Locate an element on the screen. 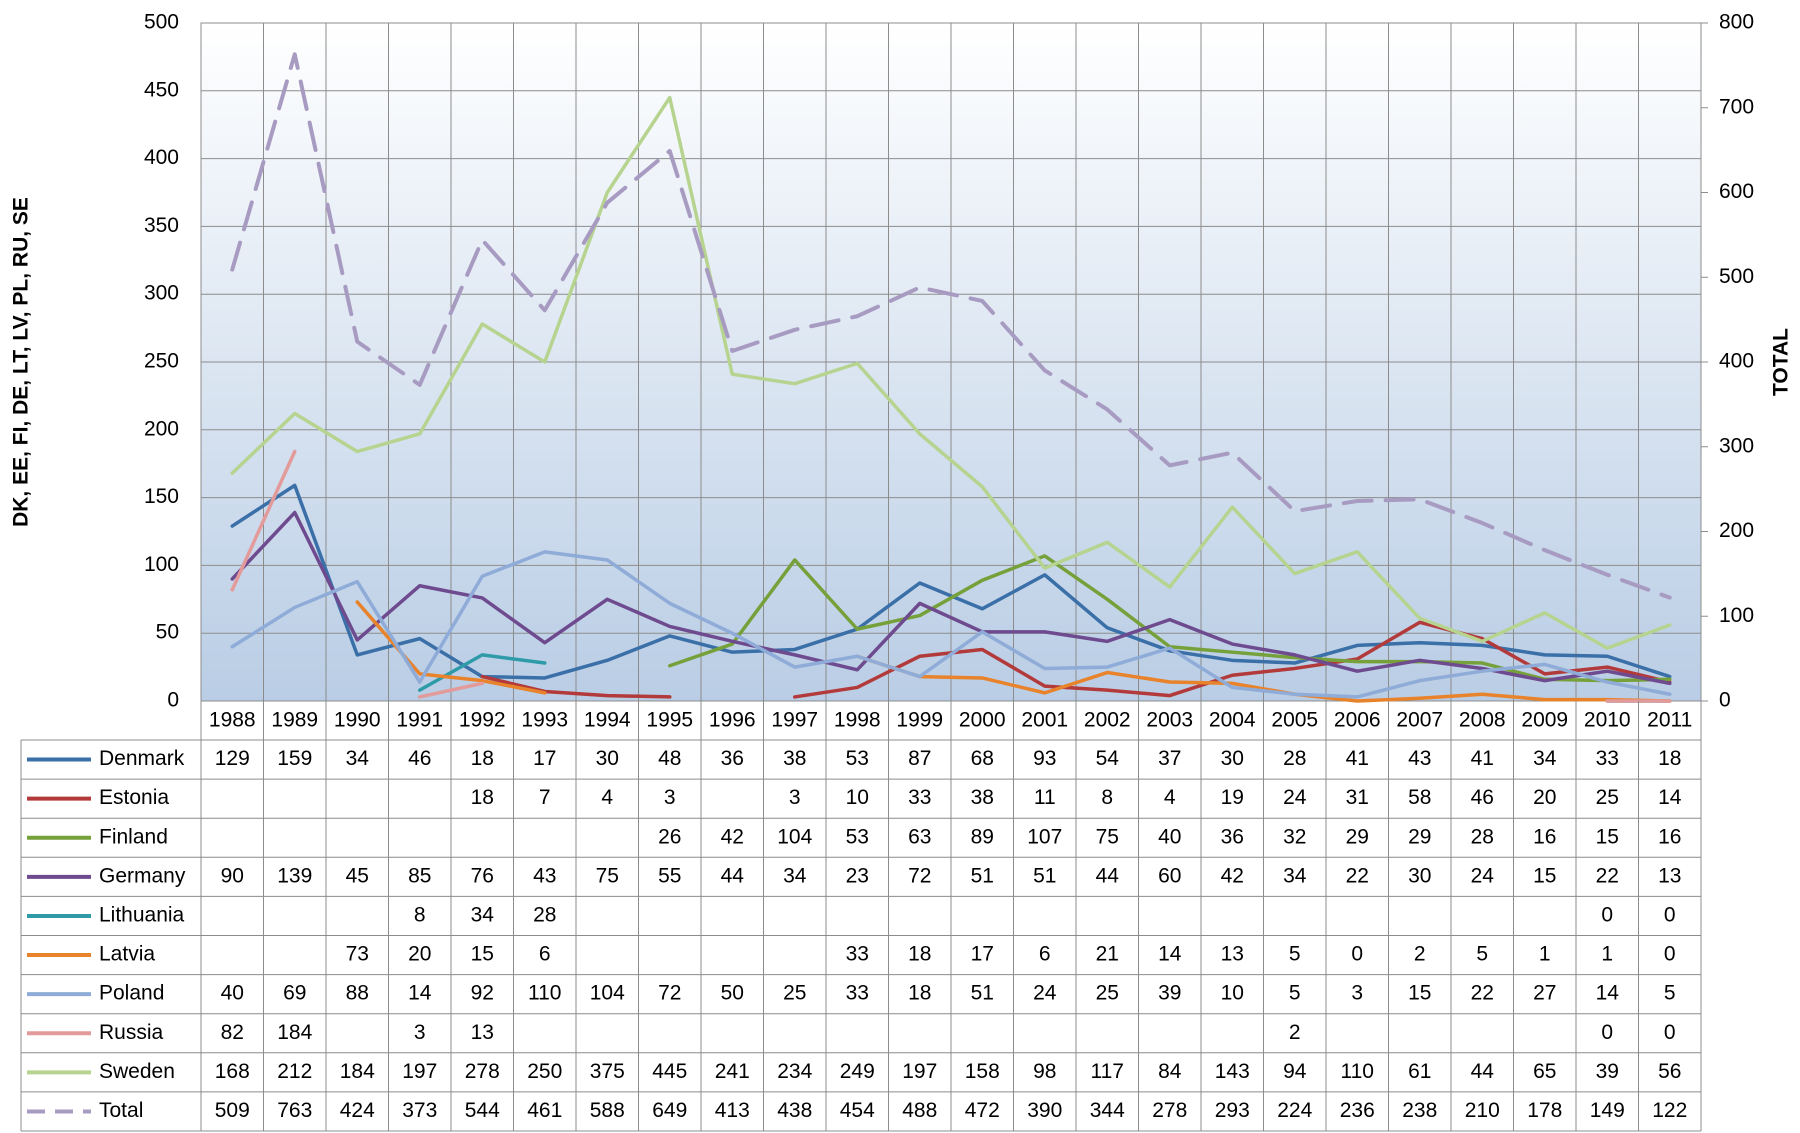 This screenshot has height=1133, width=1800. y-tick-label: 50 is located at coordinates (167, 632).